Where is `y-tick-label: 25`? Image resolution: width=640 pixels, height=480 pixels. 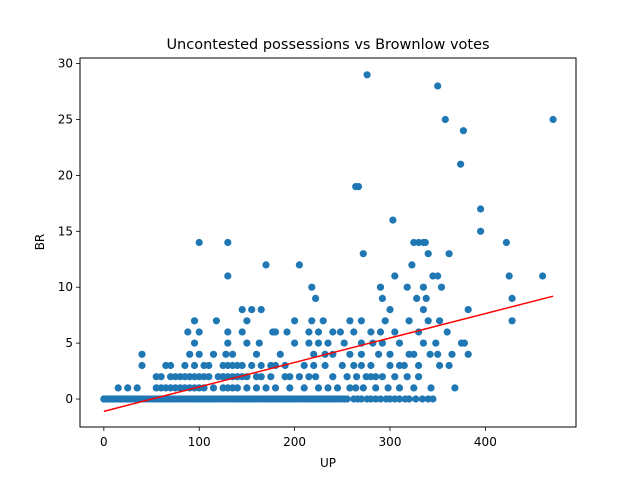 y-tick-label: 25 is located at coordinates (65, 120).